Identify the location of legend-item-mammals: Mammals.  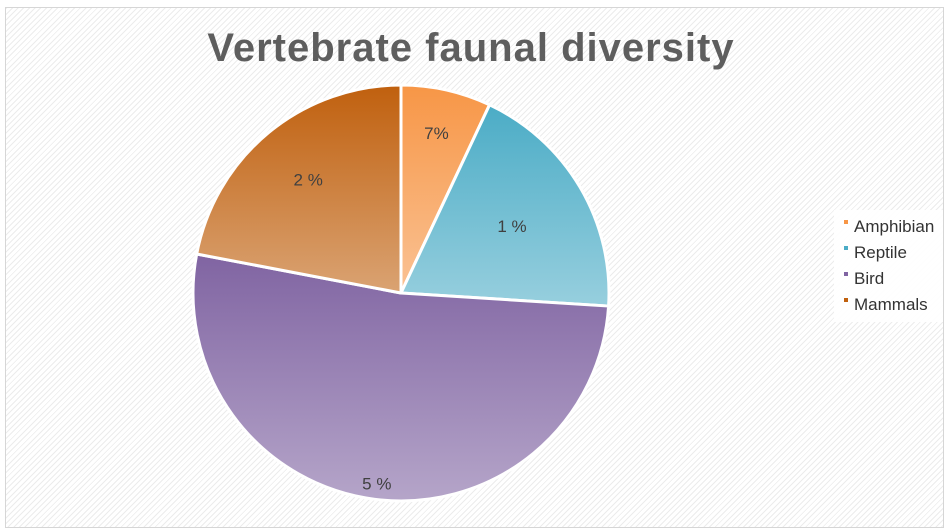
(891, 305).